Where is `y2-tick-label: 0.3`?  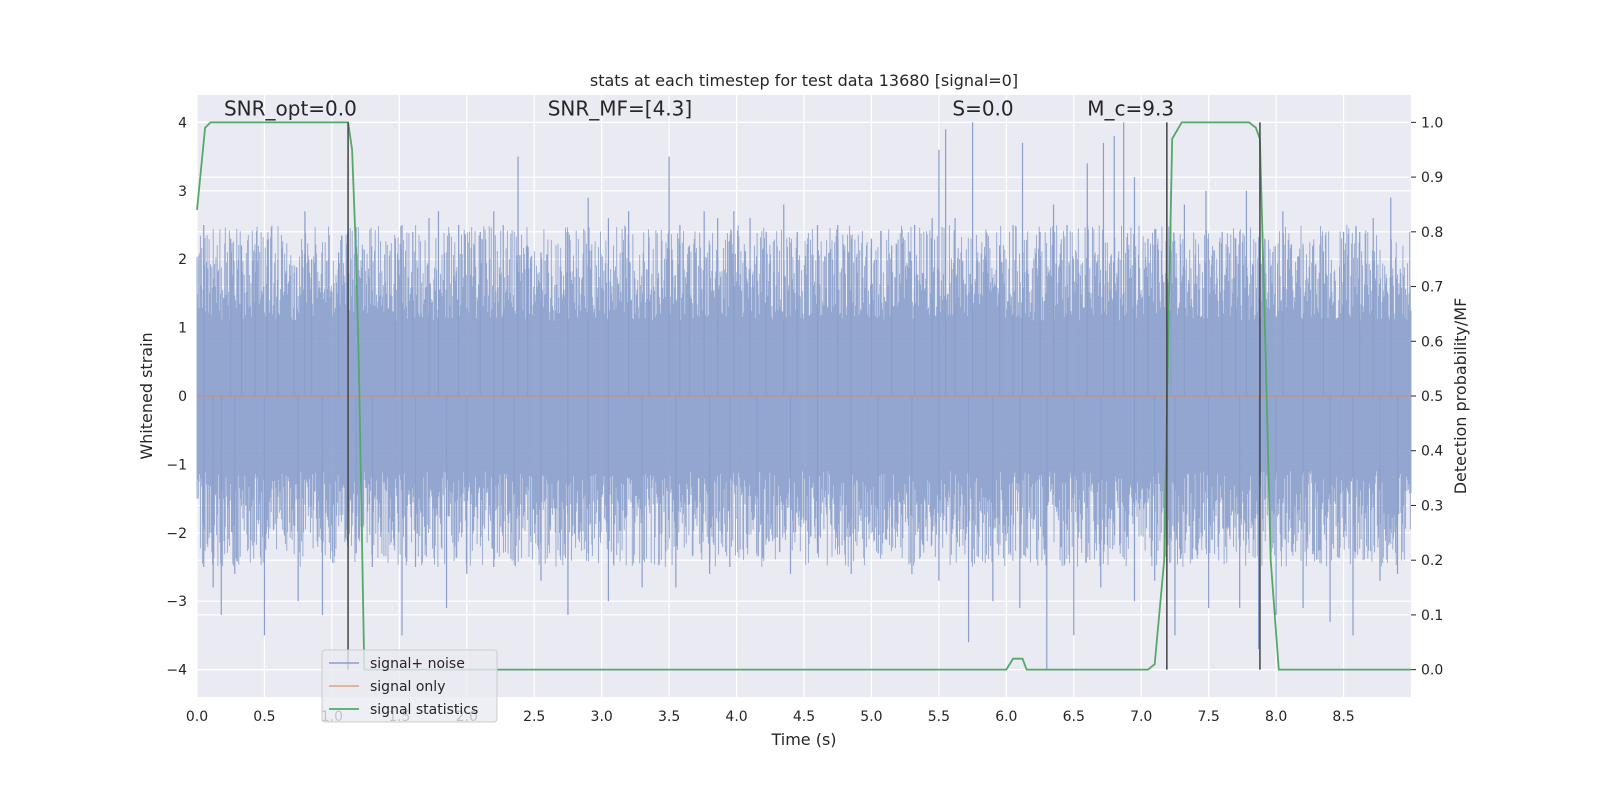 y2-tick-label: 0.3 is located at coordinates (1432, 506).